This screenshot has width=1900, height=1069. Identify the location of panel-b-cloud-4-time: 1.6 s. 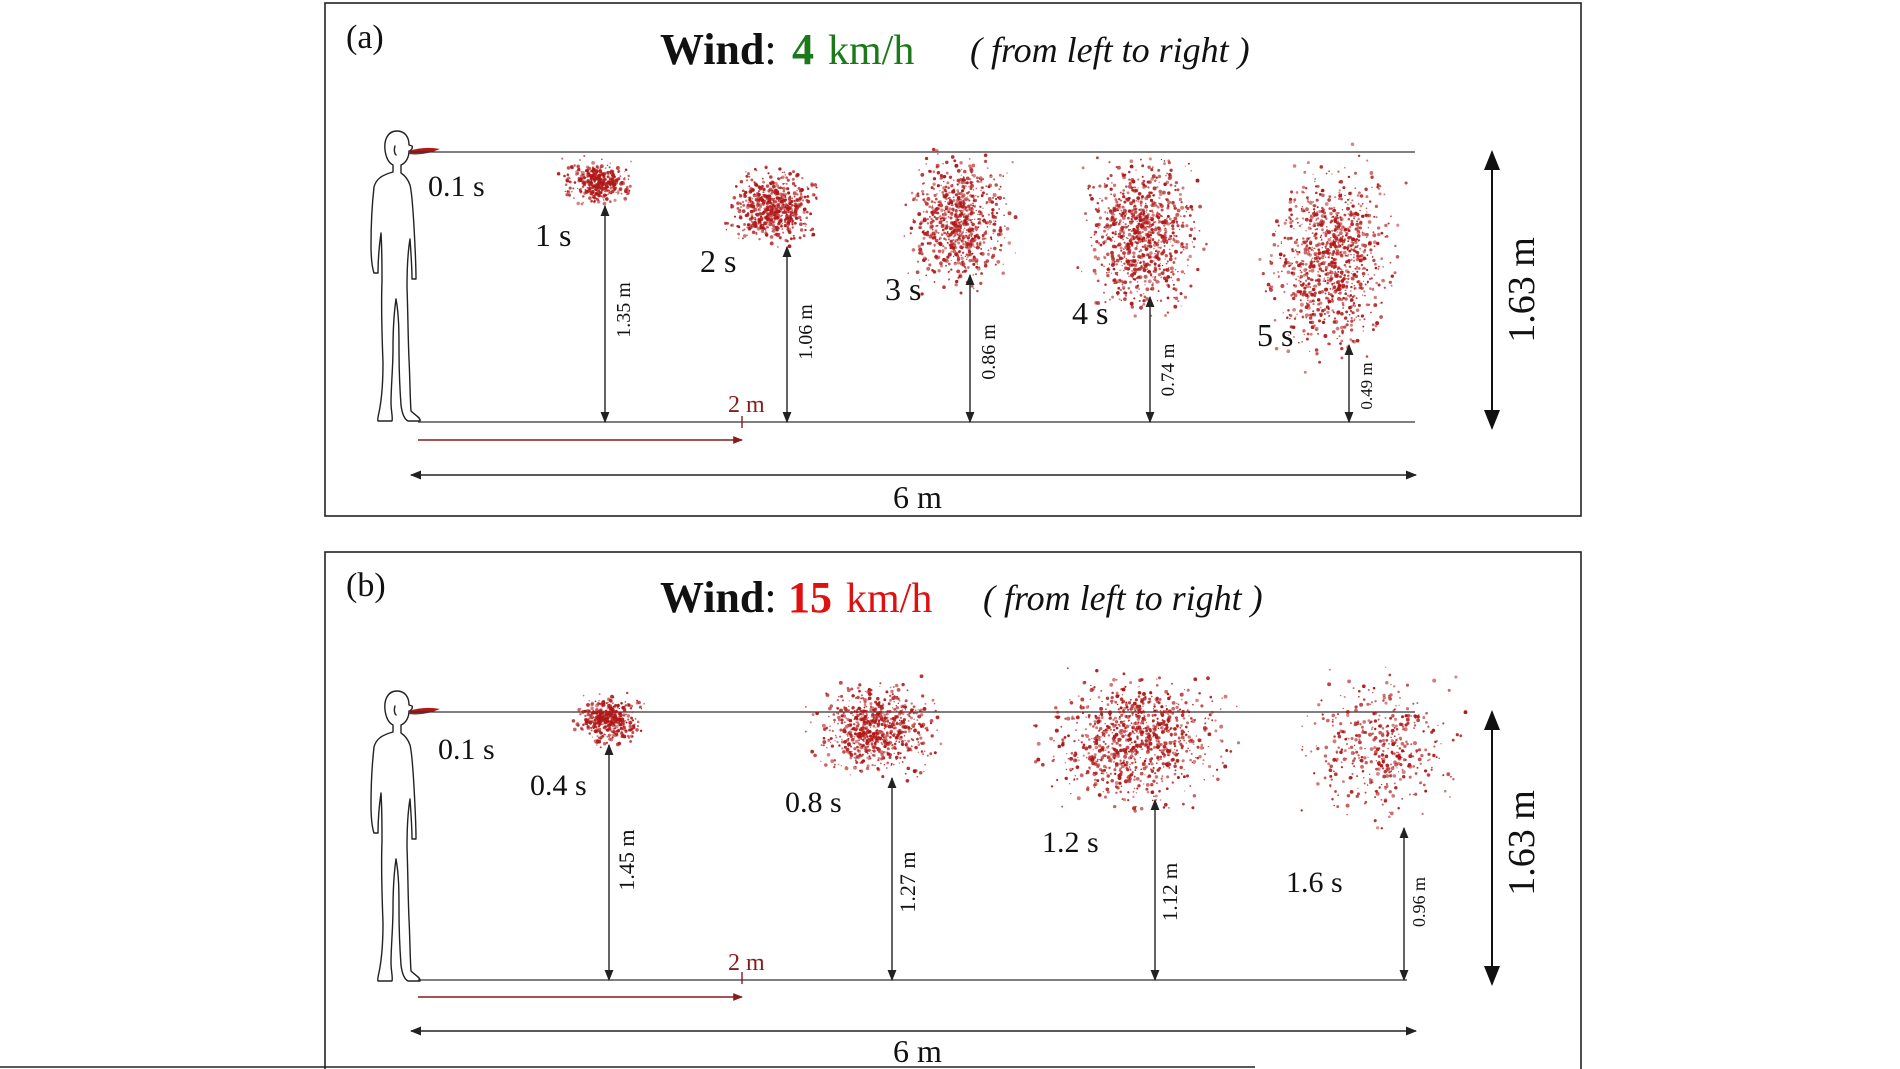
(1314, 882).